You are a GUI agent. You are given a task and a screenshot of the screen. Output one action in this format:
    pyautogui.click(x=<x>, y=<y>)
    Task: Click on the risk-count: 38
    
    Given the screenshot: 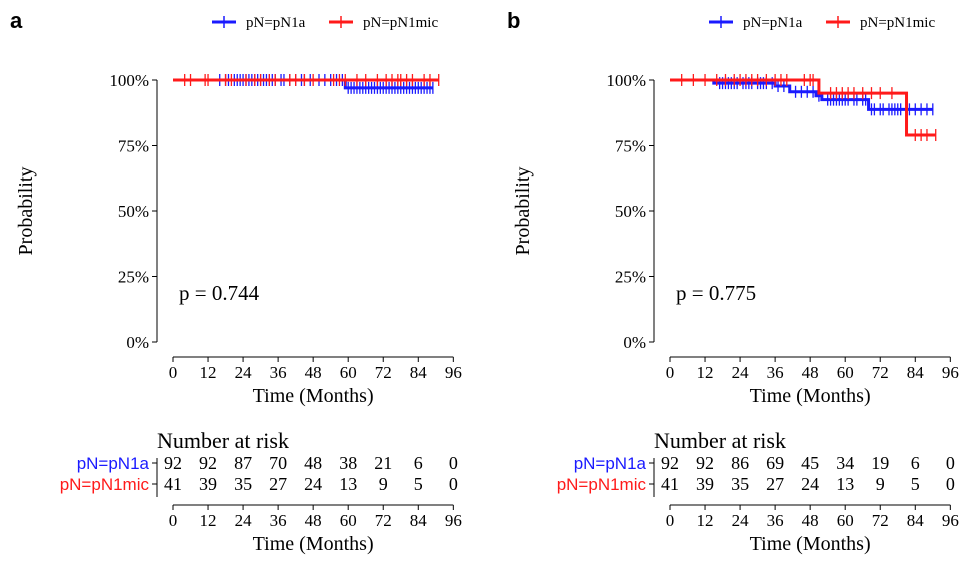 What is the action you would take?
    pyautogui.click(x=348, y=463)
    